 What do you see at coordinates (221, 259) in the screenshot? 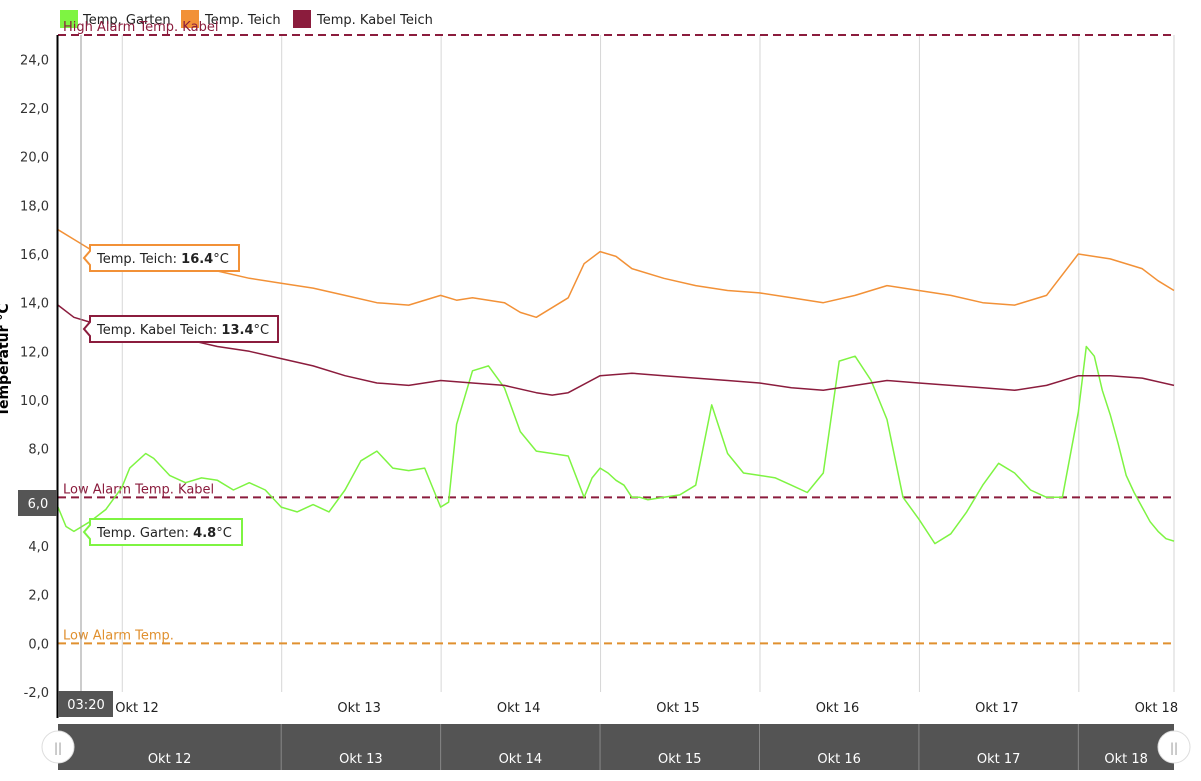
I see `tooltip-teich-unit: °C` at bounding box center [221, 259].